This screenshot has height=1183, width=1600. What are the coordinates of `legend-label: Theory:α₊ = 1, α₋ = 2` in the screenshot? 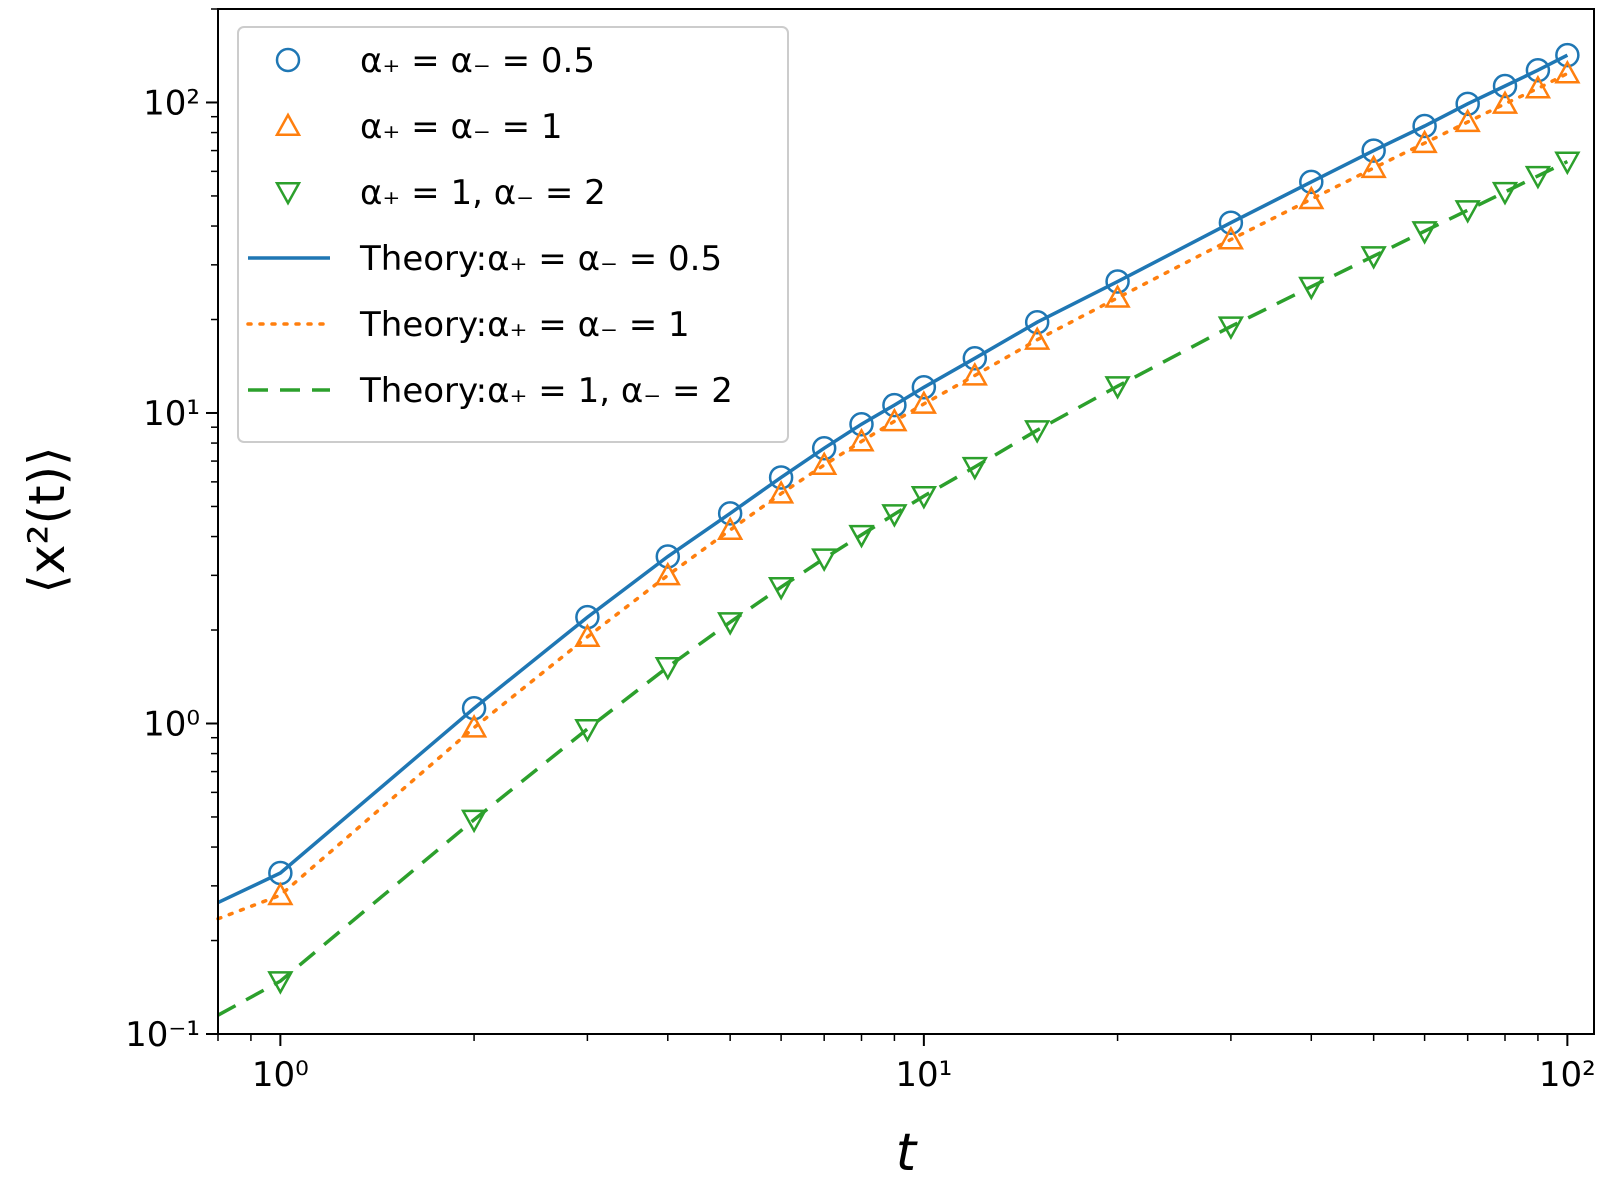 It's located at (546, 391).